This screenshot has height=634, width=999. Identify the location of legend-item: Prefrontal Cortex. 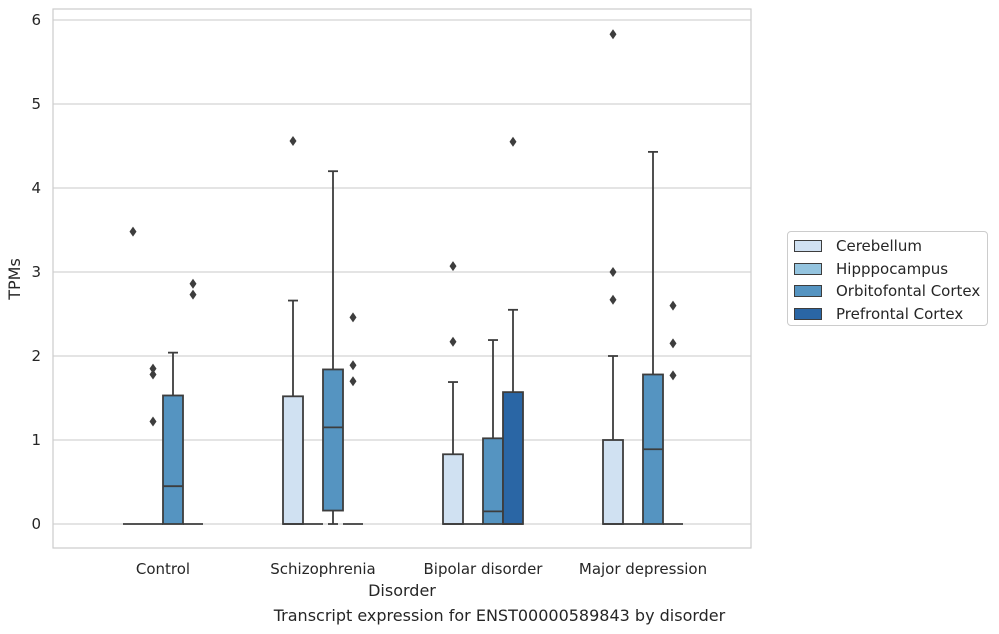
(890, 314).